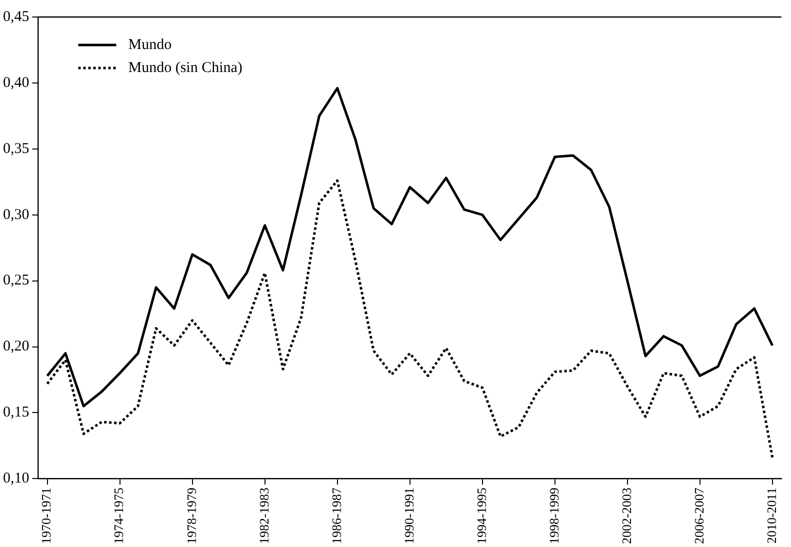  I want to click on x-tick-label: 1978-1979, so click(191, 516).